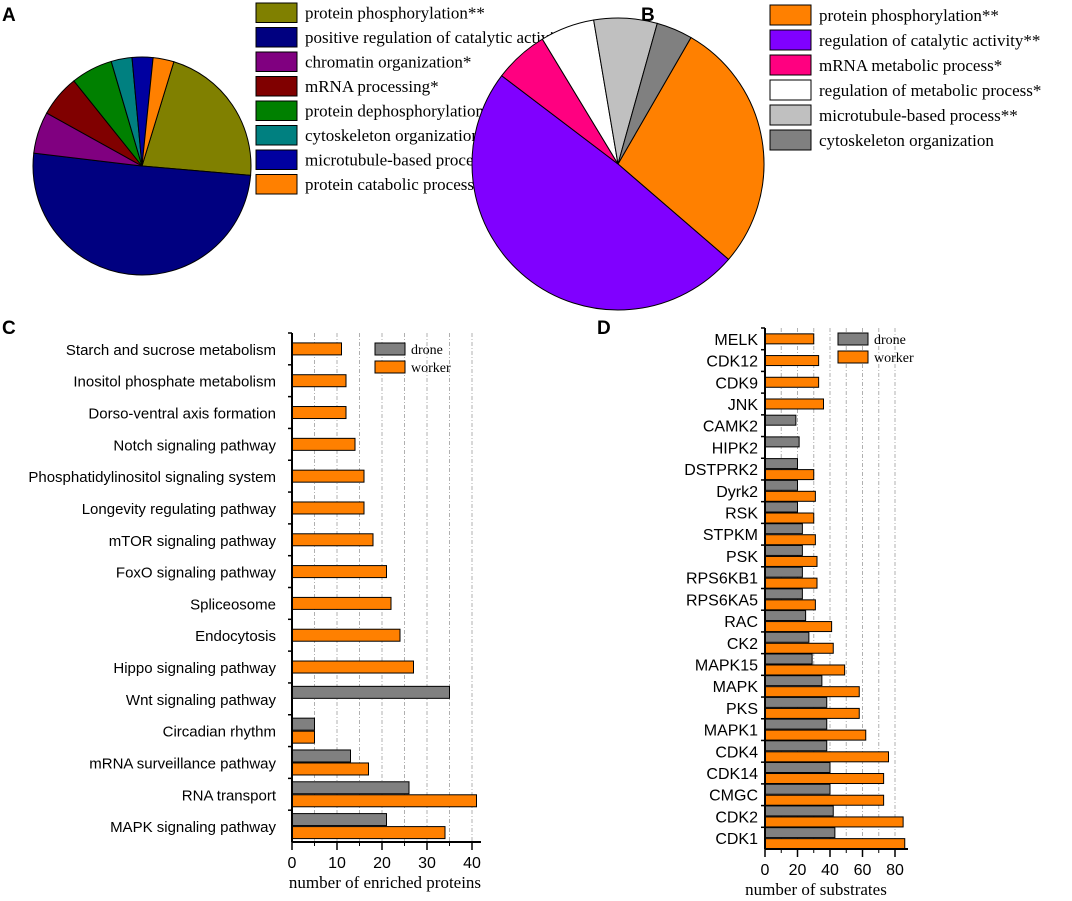 Image resolution: width=1072 pixels, height=901 pixels. What do you see at coordinates (229, 795) in the screenshot?
I see `chart-c-category-label-14: RNA transport` at bounding box center [229, 795].